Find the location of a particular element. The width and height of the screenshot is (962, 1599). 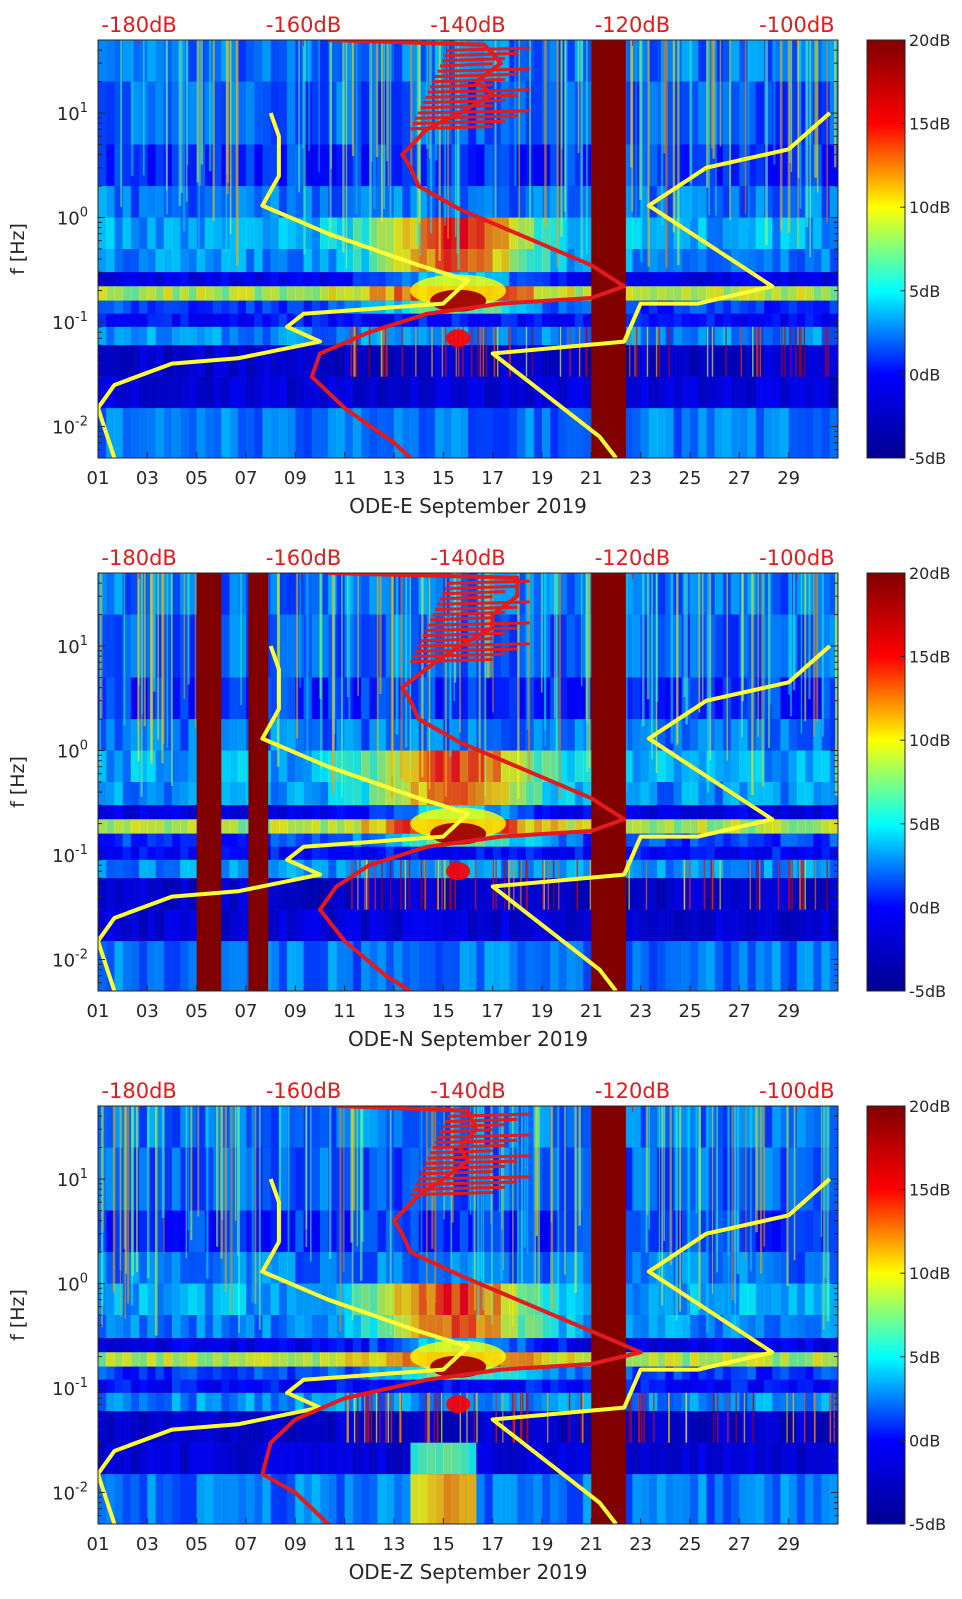

colorbar: 20dB 15dB 10dB 5dB 0dB -5dB is located at coordinates (908, 1315).